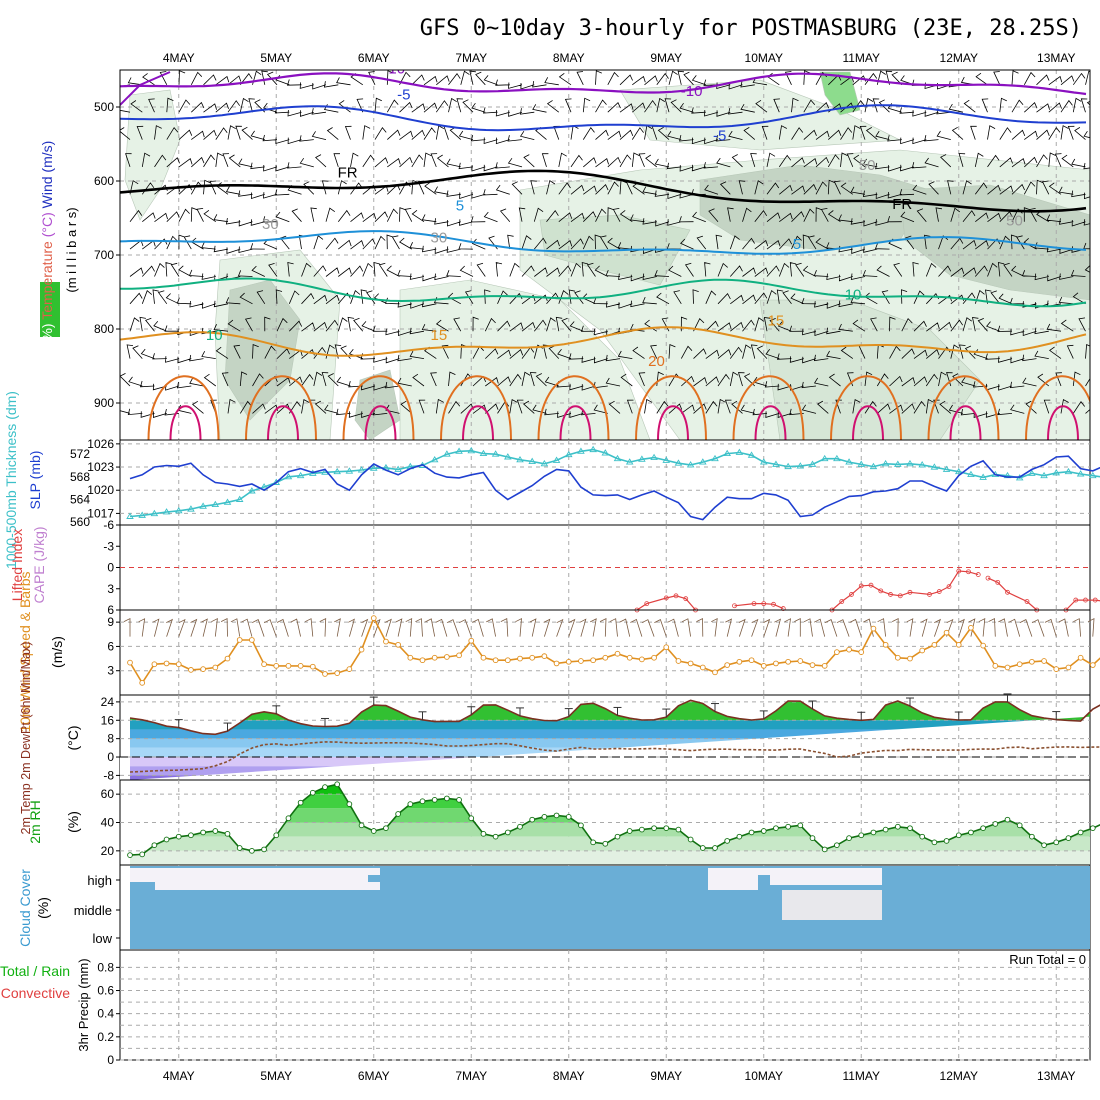 This screenshot has height=1100, width=1100. Describe the element at coordinates (108, 823) in the screenshot. I see `axis-tick: 40` at that location.